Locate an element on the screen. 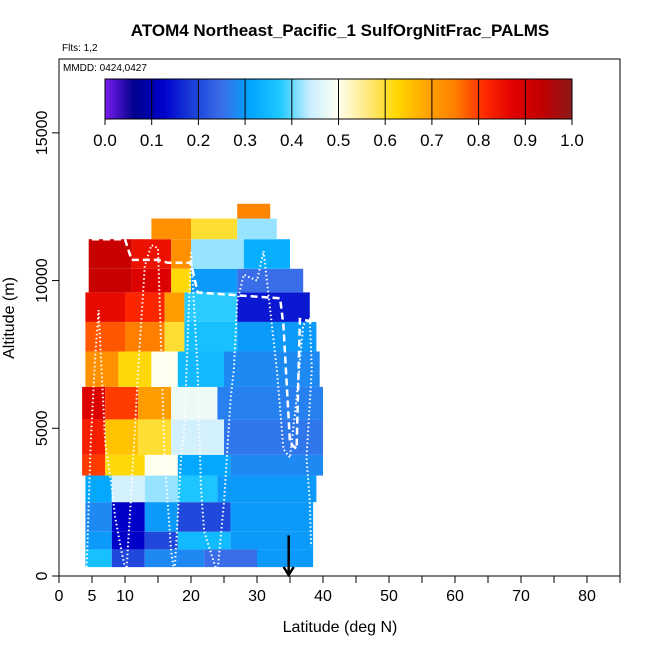 This screenshot has width=650, height=650. y-tick-label: 5000 is located at coordinates (42, 428).